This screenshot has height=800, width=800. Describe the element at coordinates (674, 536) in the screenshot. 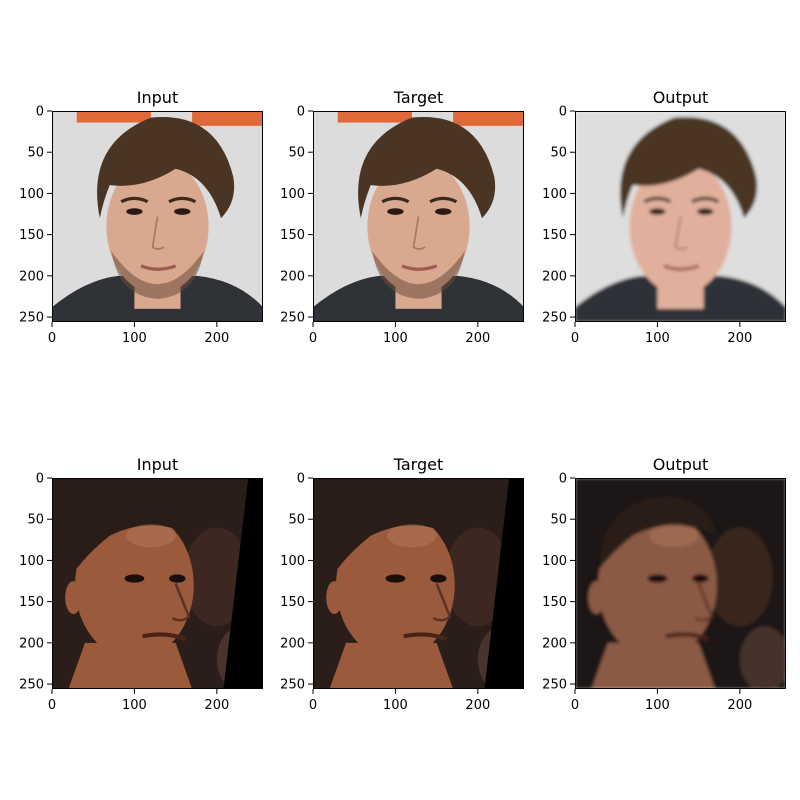

I see `forehead-highlight` at that location.